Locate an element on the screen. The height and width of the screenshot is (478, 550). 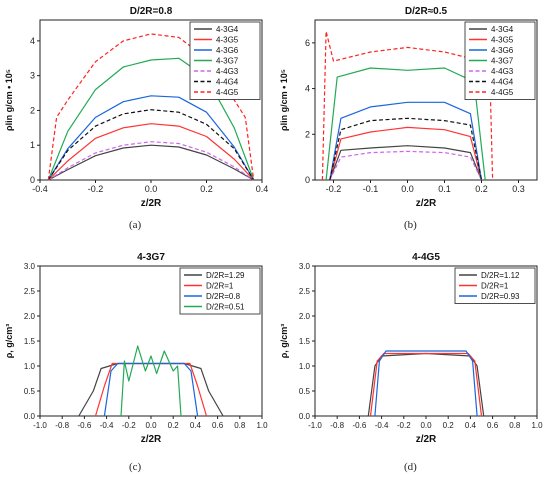
chart-title: 4-3G7 is located at coordinates (151, 257).